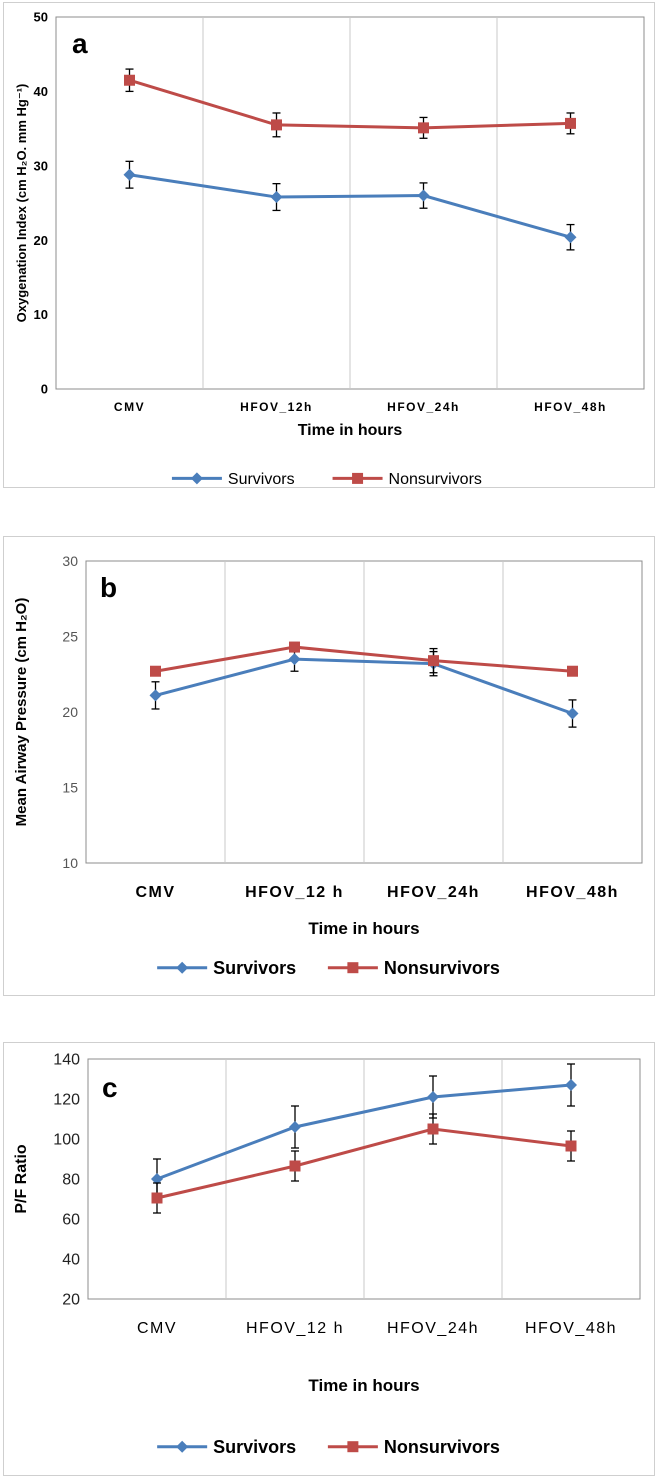 Image resolution: width=657 pixels, height=1477 pixels. Describe the element at coordinates (21, 1179) in the screenshot. I see `y-axis-label: P/F Ratio` at that location.